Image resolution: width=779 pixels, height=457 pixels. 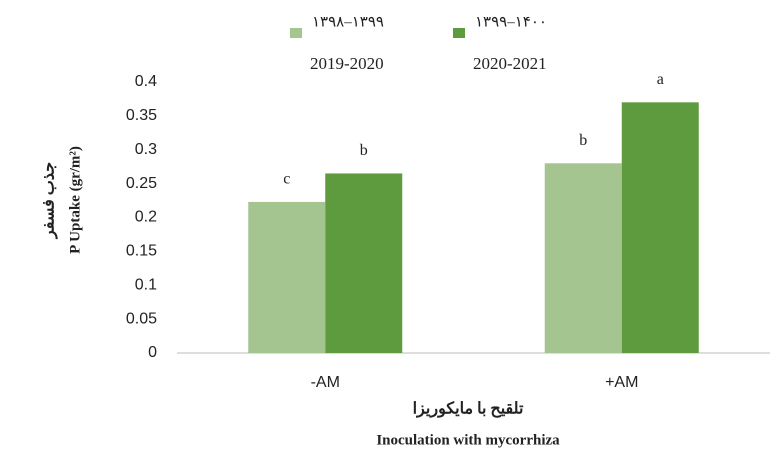 I want to click on y-tick-label: 0.3, so click(x=146, y=149).